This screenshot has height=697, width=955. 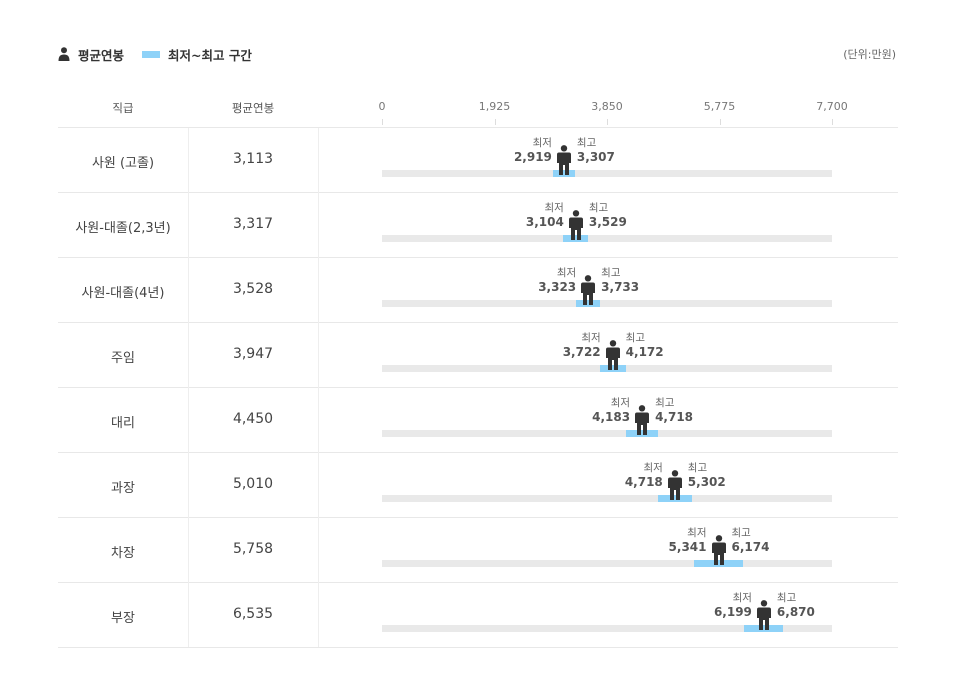 What do you see at coordinates (253, 224) in the screenshot?
I see `avg-salary-value: 3,317` at bounding box center [253, 224].